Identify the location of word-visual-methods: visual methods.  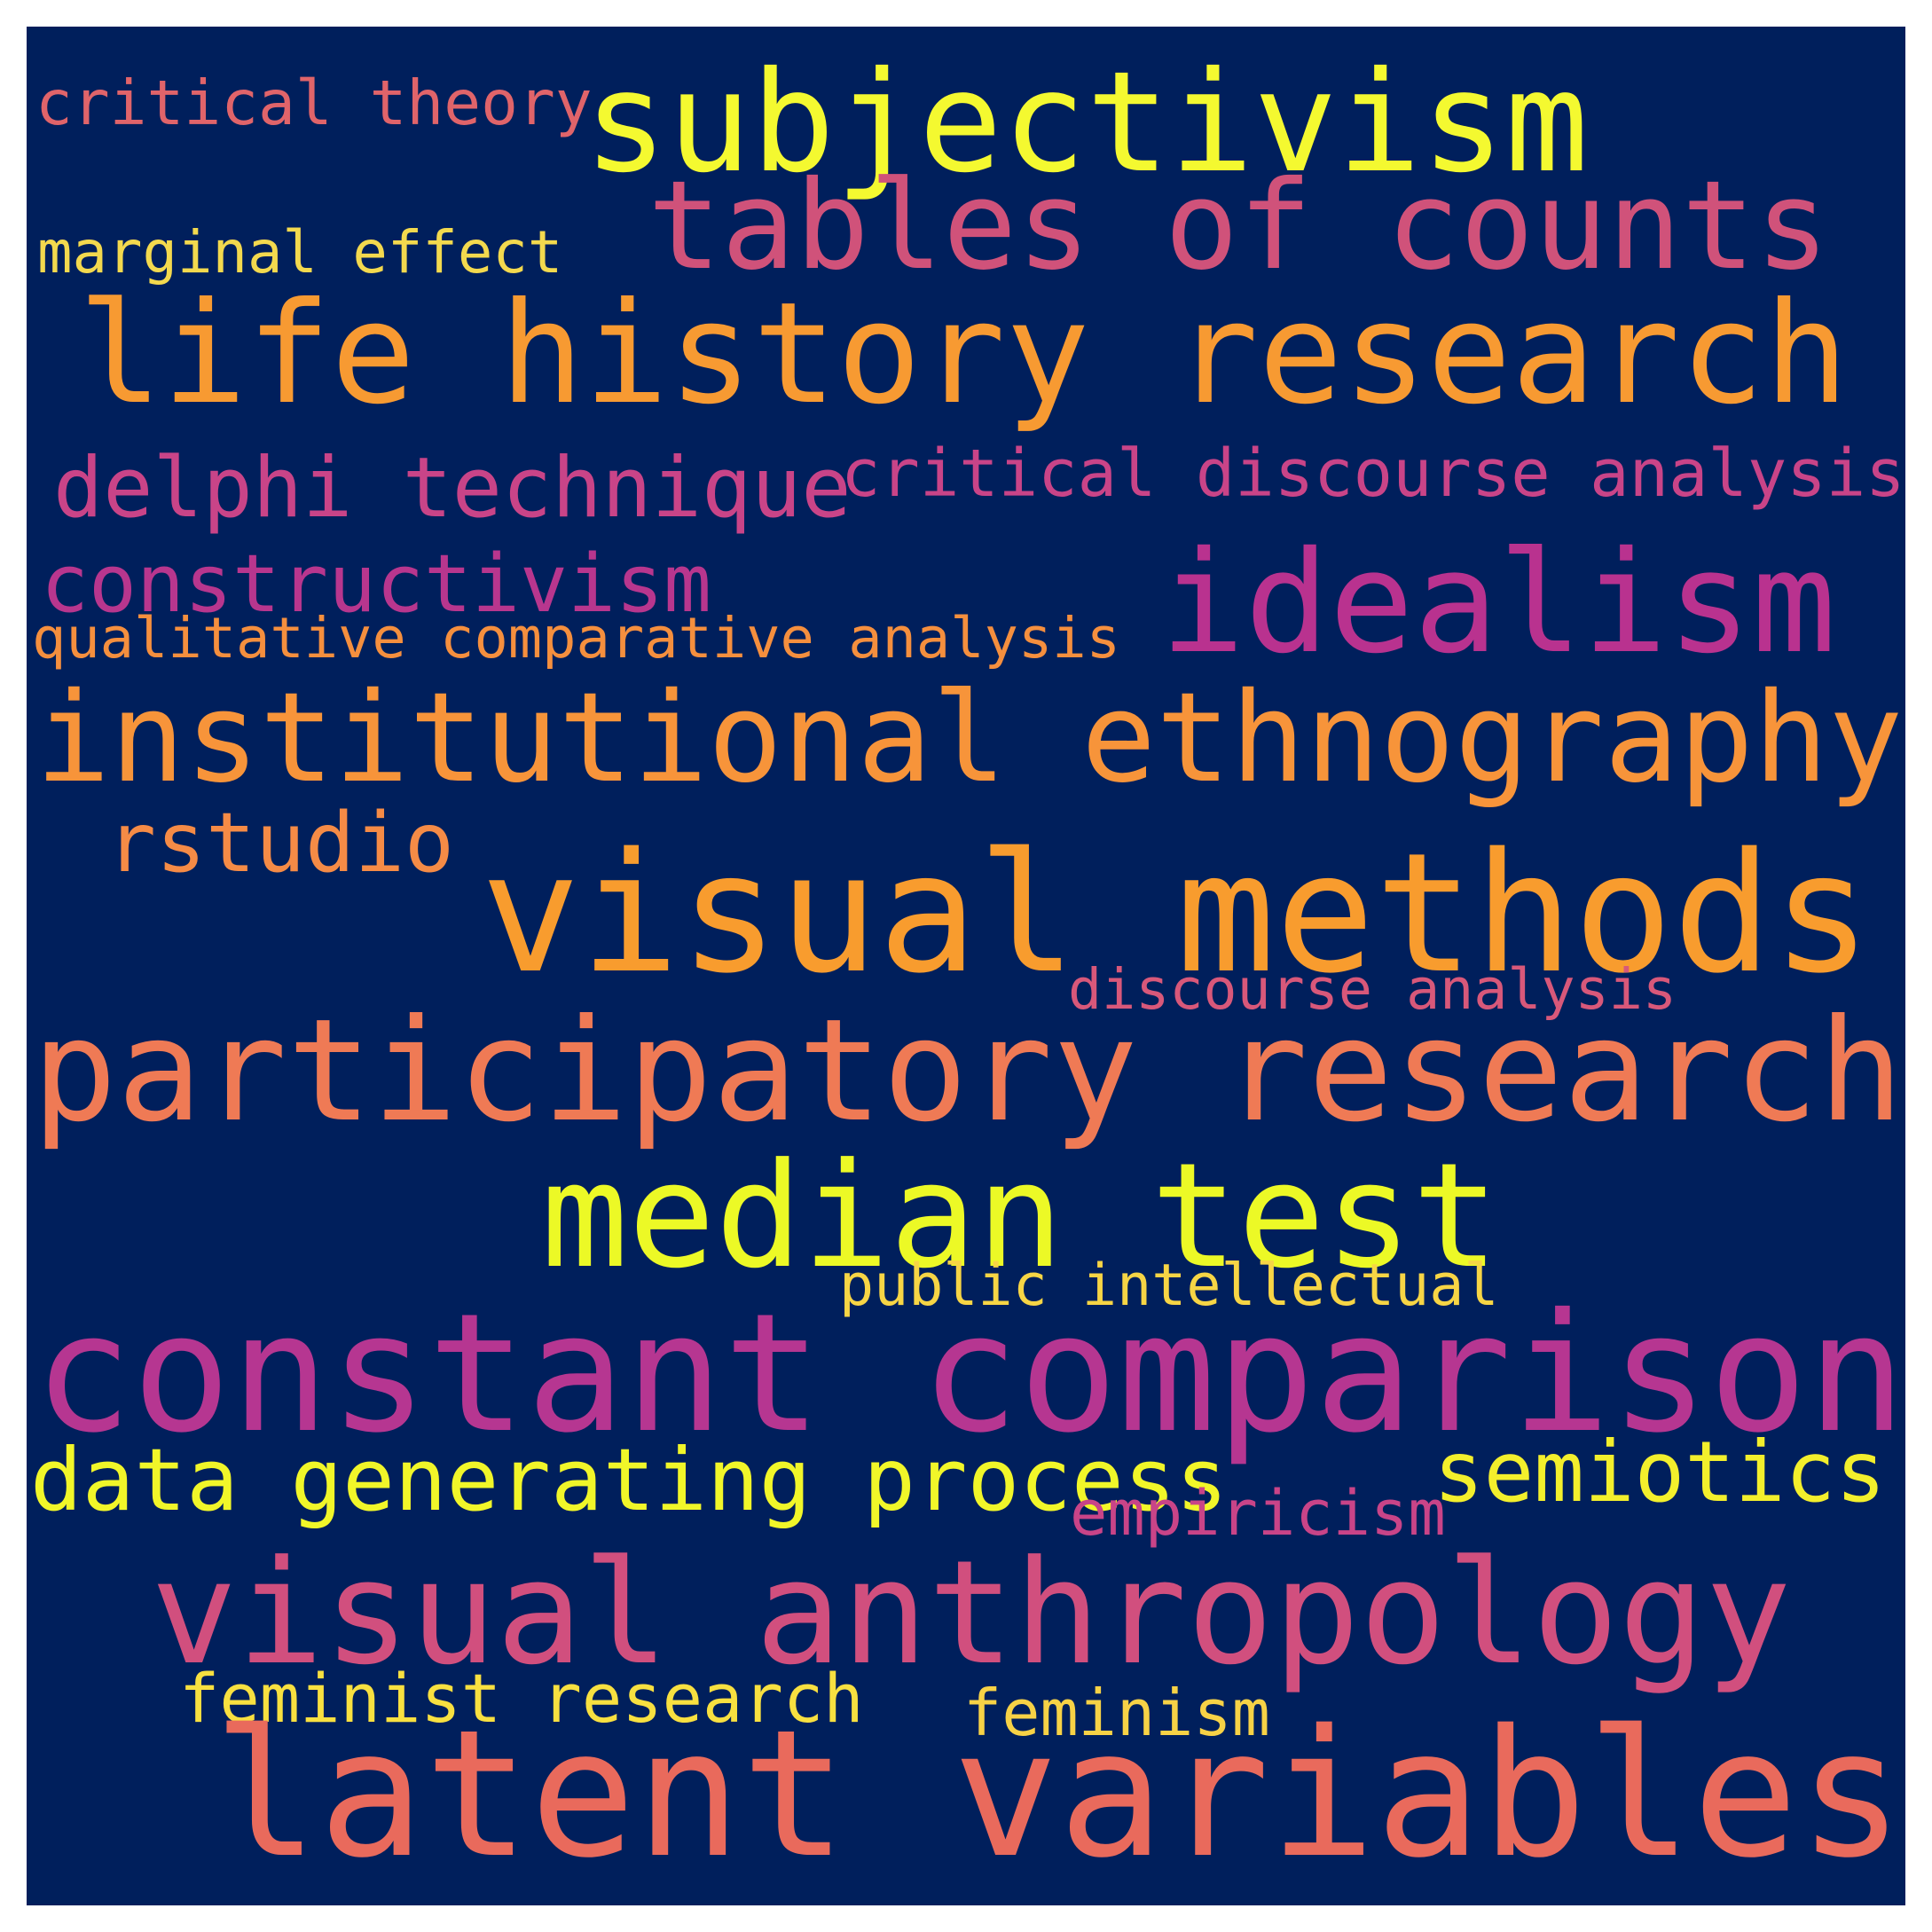
(1176, 912).